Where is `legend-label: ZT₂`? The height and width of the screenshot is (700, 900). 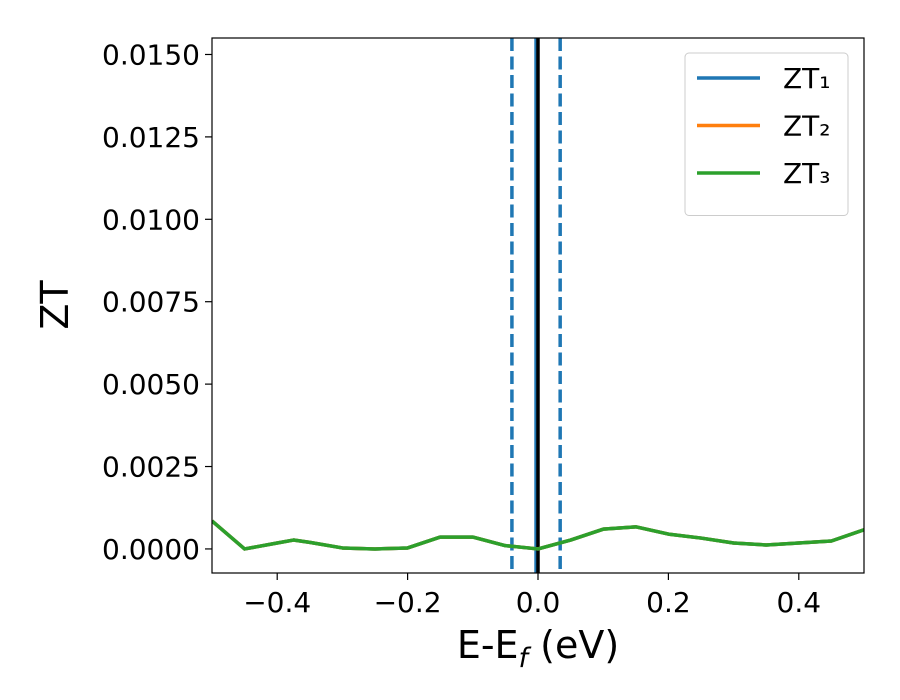 legend-label: ZT₂ is located at coordinates (807, 126).